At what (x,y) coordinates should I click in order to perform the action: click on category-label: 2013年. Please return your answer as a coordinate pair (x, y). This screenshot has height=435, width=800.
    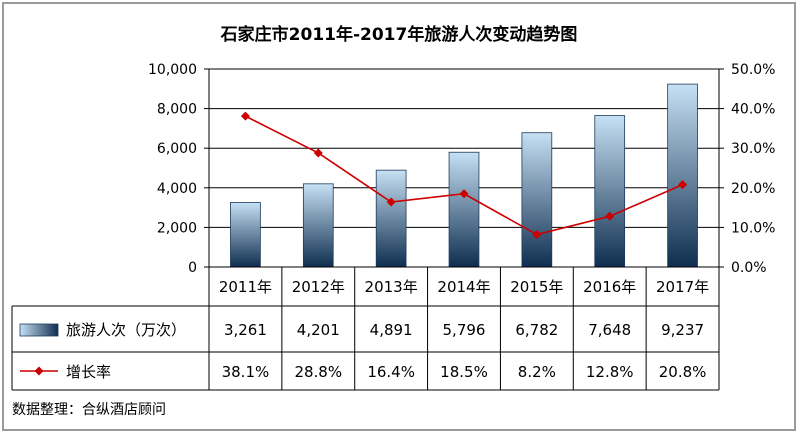
    Looking at the image, I should click on (391, 287).